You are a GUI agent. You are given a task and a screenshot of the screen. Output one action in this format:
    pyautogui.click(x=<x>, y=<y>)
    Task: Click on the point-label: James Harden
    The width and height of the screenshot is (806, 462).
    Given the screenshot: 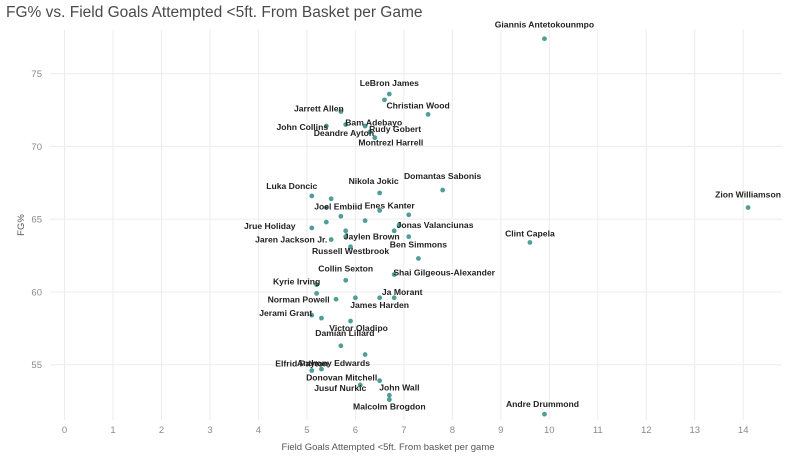 What is the action you would take?
    pyautogui.click(x=379, y=305)
    